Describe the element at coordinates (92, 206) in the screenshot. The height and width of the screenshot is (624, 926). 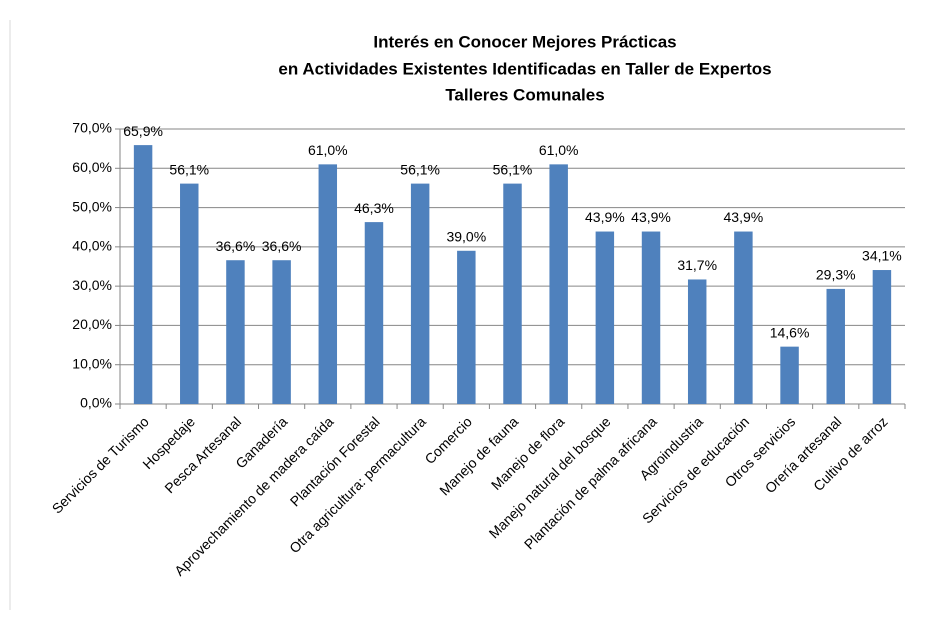
I see `y-tick-label: 50,0%` at that location.